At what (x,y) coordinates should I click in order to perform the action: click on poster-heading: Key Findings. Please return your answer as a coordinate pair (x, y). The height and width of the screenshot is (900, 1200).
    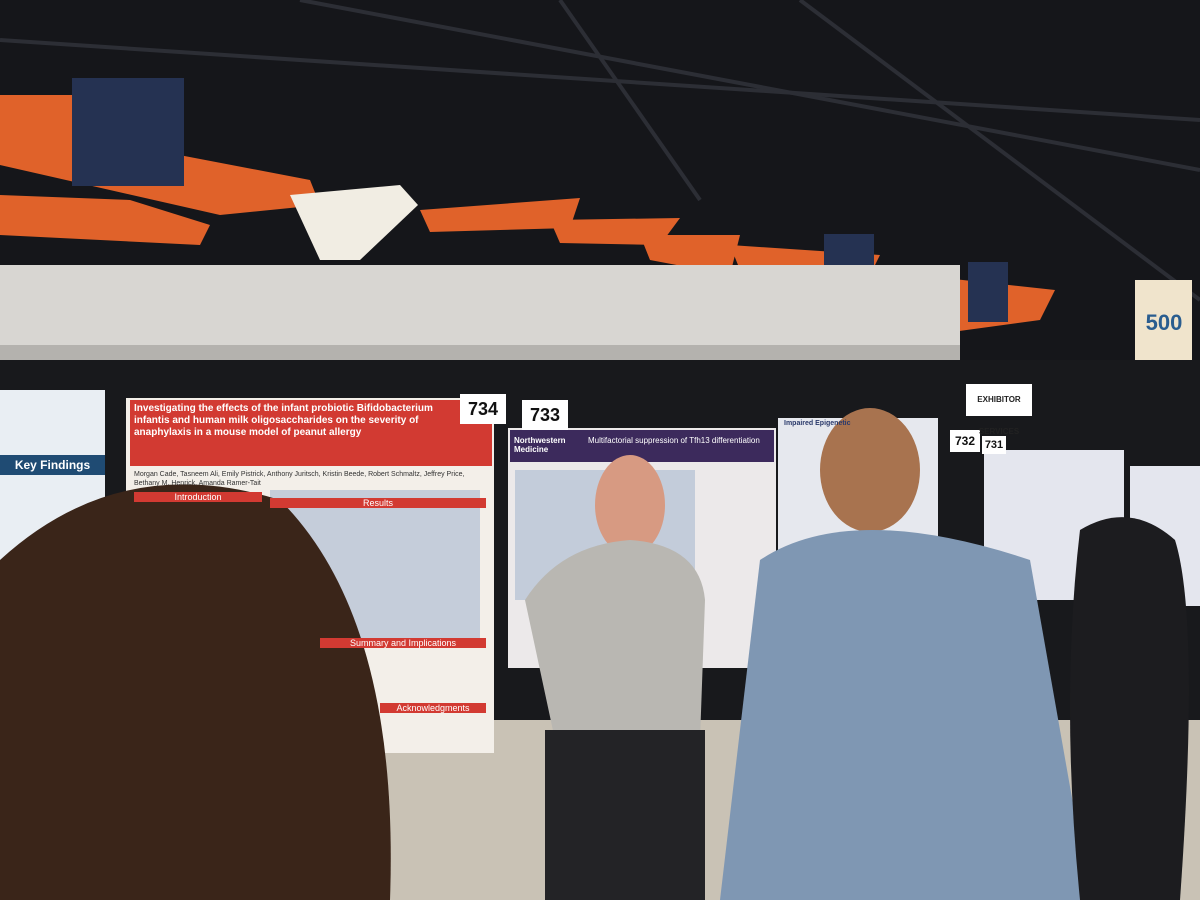
    Looking at the image, I should click on (52, 465).